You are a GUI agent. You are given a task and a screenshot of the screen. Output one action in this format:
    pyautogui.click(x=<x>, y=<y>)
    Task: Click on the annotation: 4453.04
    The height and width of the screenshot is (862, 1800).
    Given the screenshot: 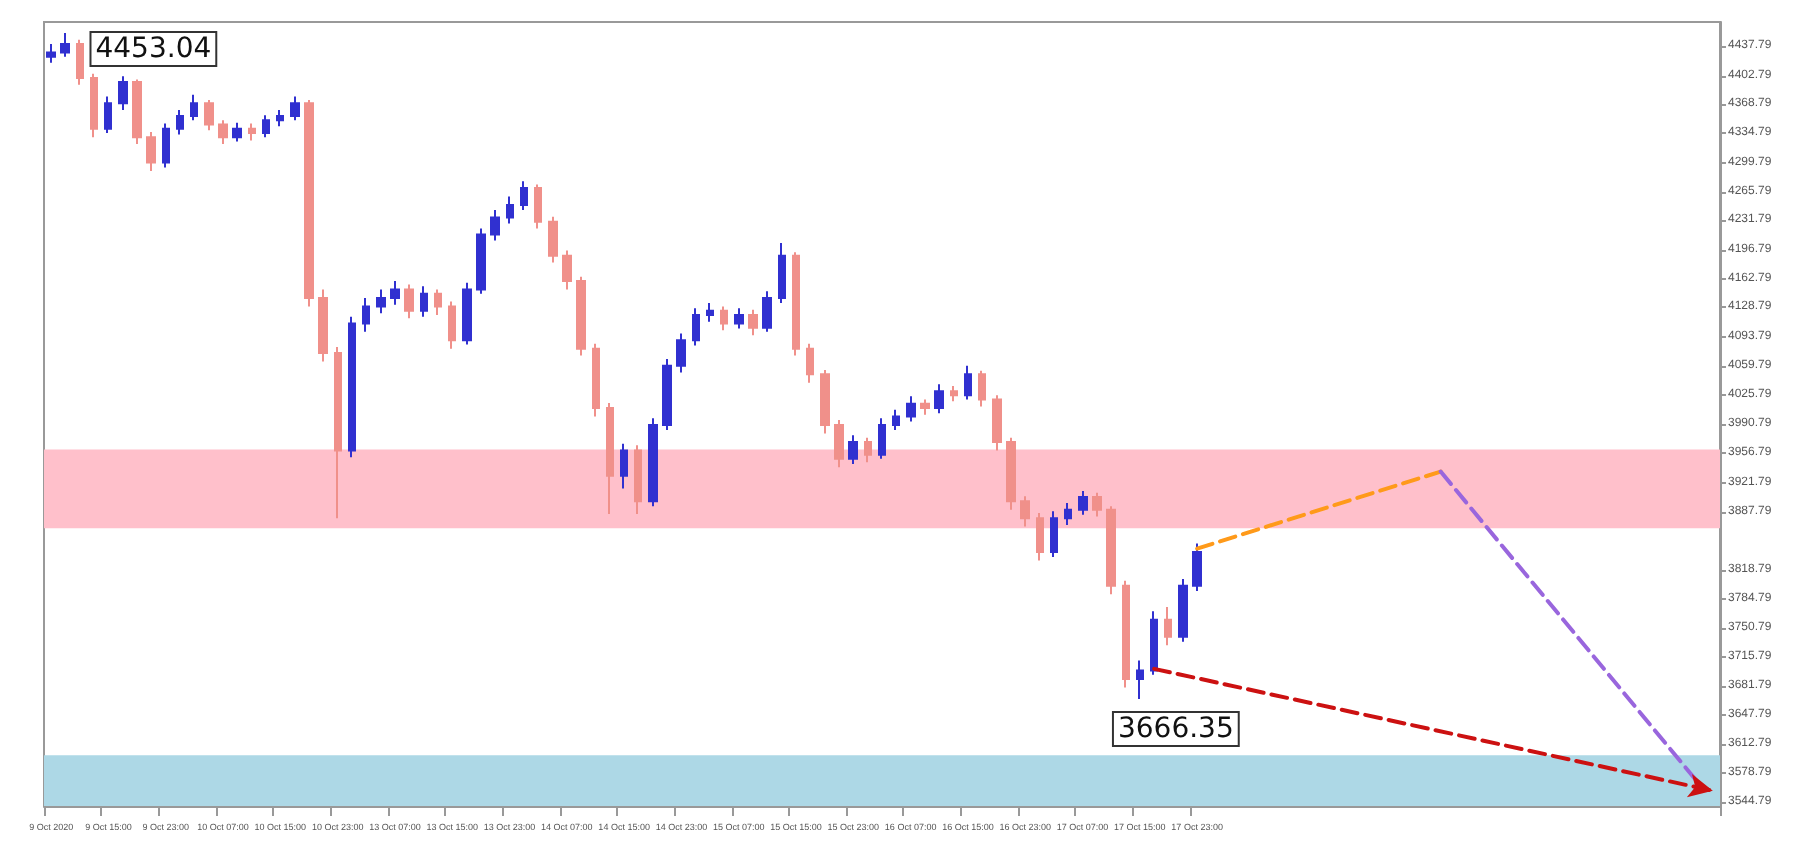 What is the action you would take?
    pyautogui.click(x=153, y=48)
    